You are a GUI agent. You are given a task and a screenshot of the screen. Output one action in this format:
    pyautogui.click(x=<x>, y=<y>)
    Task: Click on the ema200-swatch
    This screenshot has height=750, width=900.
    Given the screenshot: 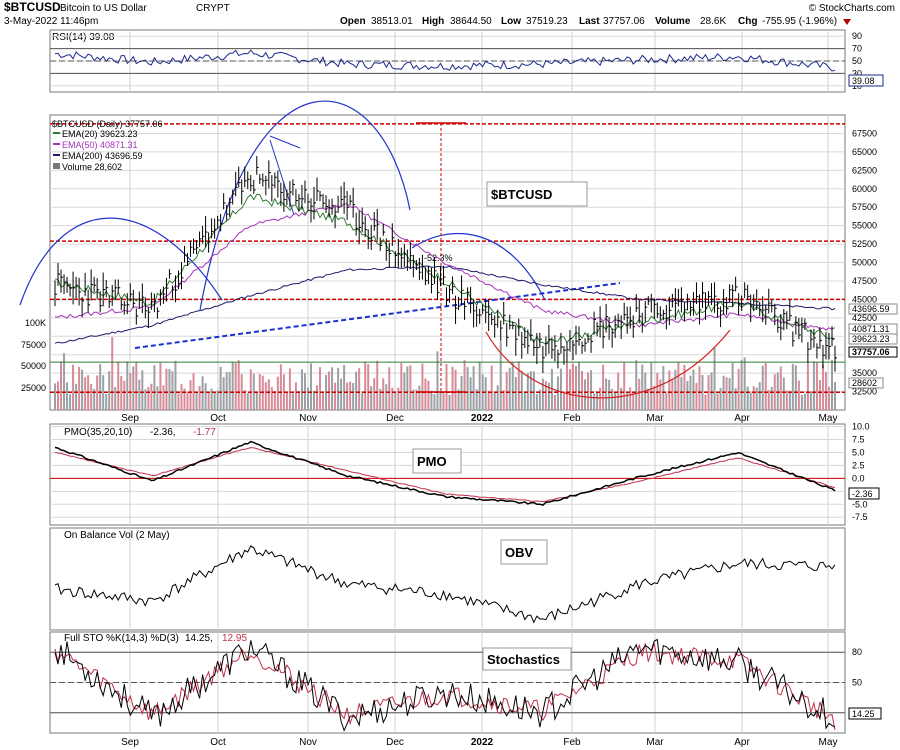 What is the action you would take?
    pyautogui.click(x=56, y=155)
    